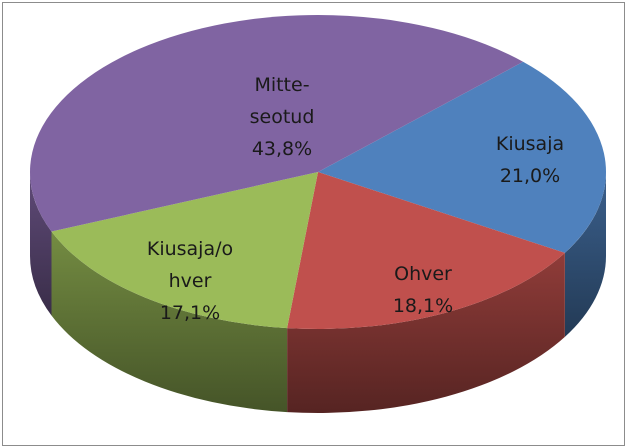 Image resolution: width=627 pixels, height=448 pixels. Describe the element at coordinates (530, 176) in the screenshot. I see `value-label: 21,0%` at that location.